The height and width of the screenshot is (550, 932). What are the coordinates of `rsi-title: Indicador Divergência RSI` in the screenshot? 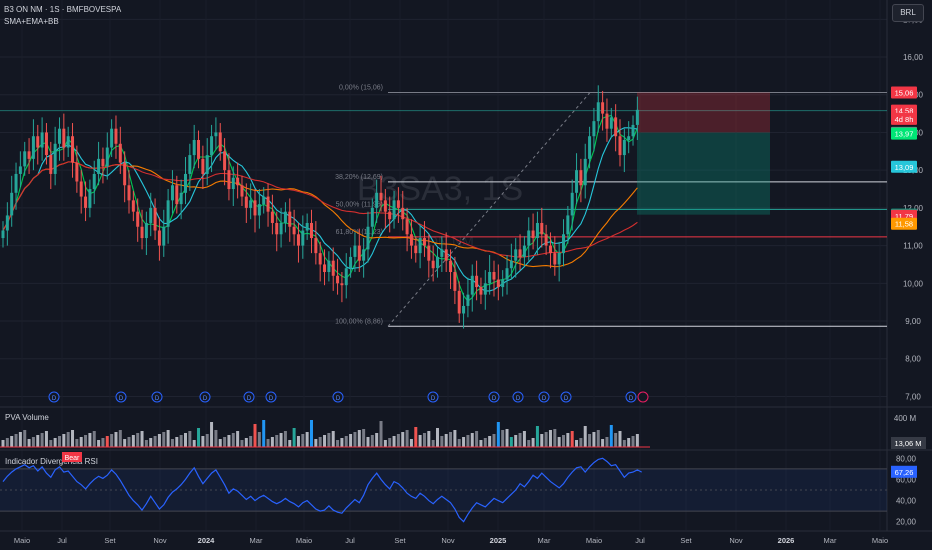 It's located at (51, 461).